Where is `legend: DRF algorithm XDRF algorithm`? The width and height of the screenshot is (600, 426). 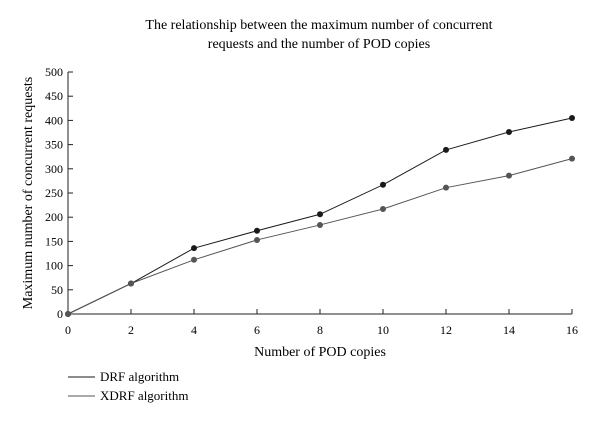
legend: DRF algorithm XDRF algorithm is located at coordinates (128, 386).